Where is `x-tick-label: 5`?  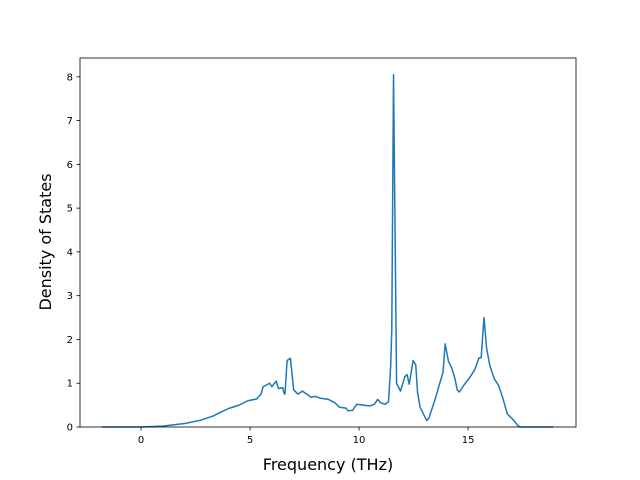
x-tick-label: 5 is located at coordinates (250, 440).